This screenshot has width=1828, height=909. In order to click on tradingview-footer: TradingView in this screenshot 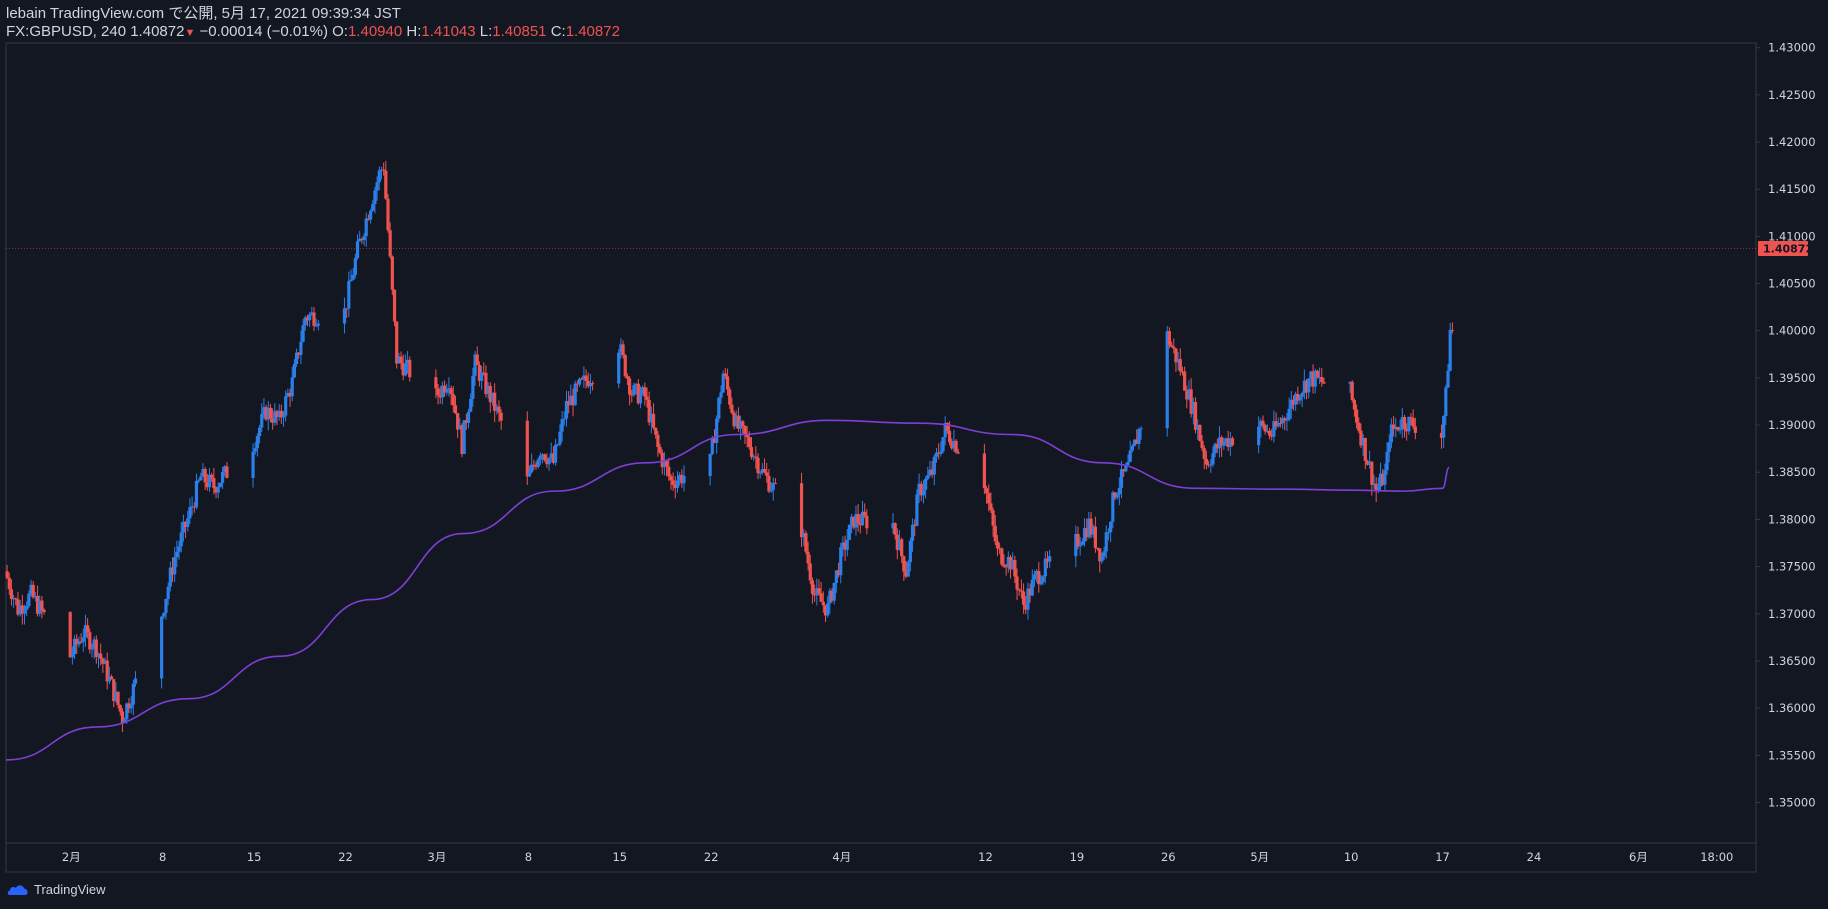, I will do `click(56, 889)`.